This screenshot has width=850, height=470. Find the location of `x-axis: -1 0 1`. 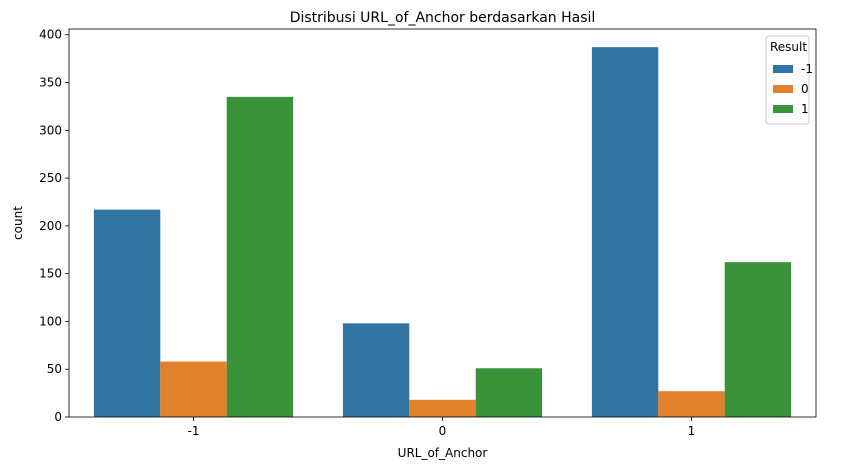

x-axis: -1 0 1 is located at coordinates (442, 427).